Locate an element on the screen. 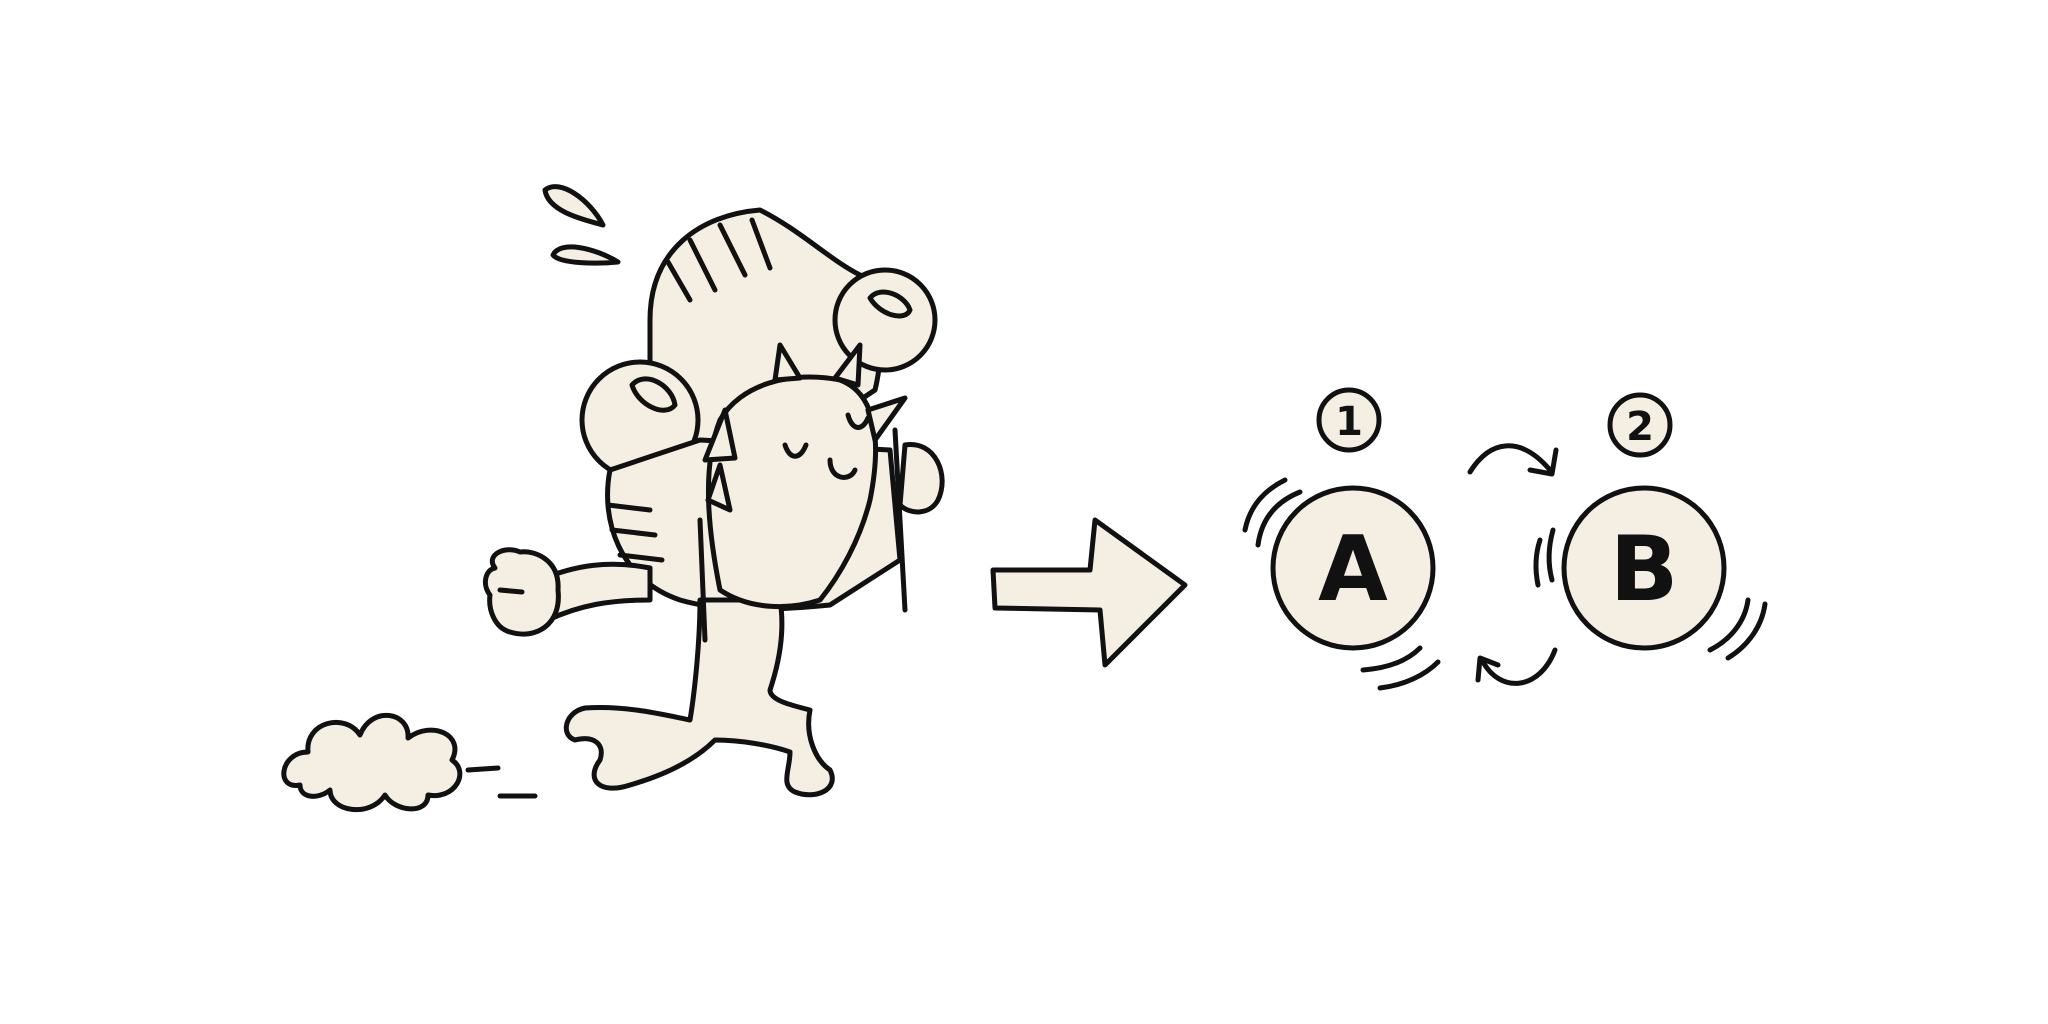 The image size is (2048, 1024). node-b-label: B is located at coordinates (1644, 569).